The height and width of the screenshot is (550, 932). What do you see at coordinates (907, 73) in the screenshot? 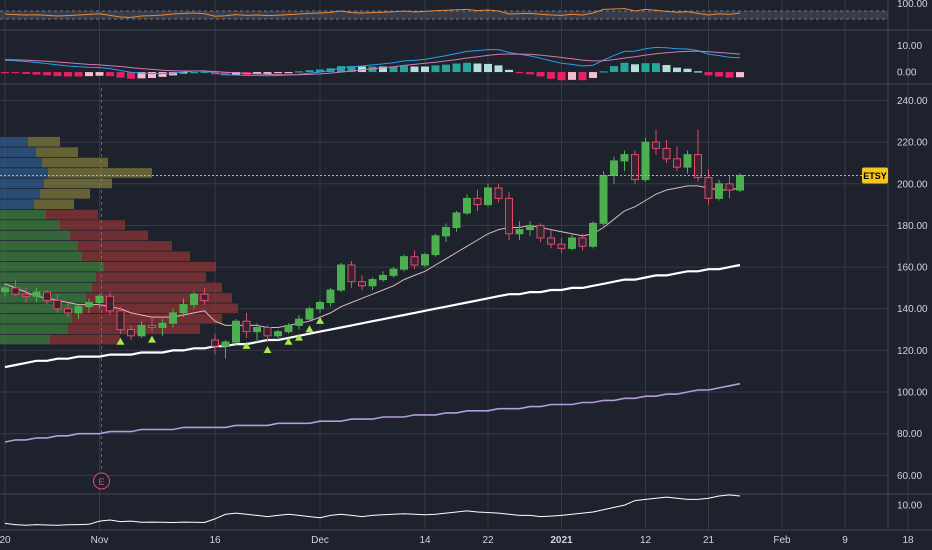
I see `macd-tick-label: 0.00` at bounding box center [907, 73].